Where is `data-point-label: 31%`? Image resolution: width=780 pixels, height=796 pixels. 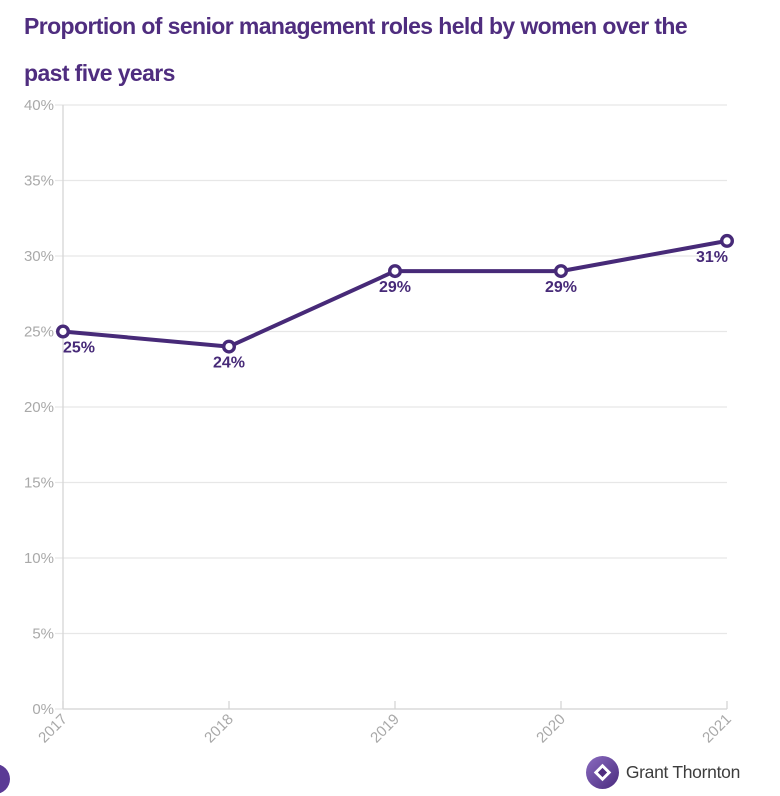
data-point-label: 31% is located at coordinates (712, 257).